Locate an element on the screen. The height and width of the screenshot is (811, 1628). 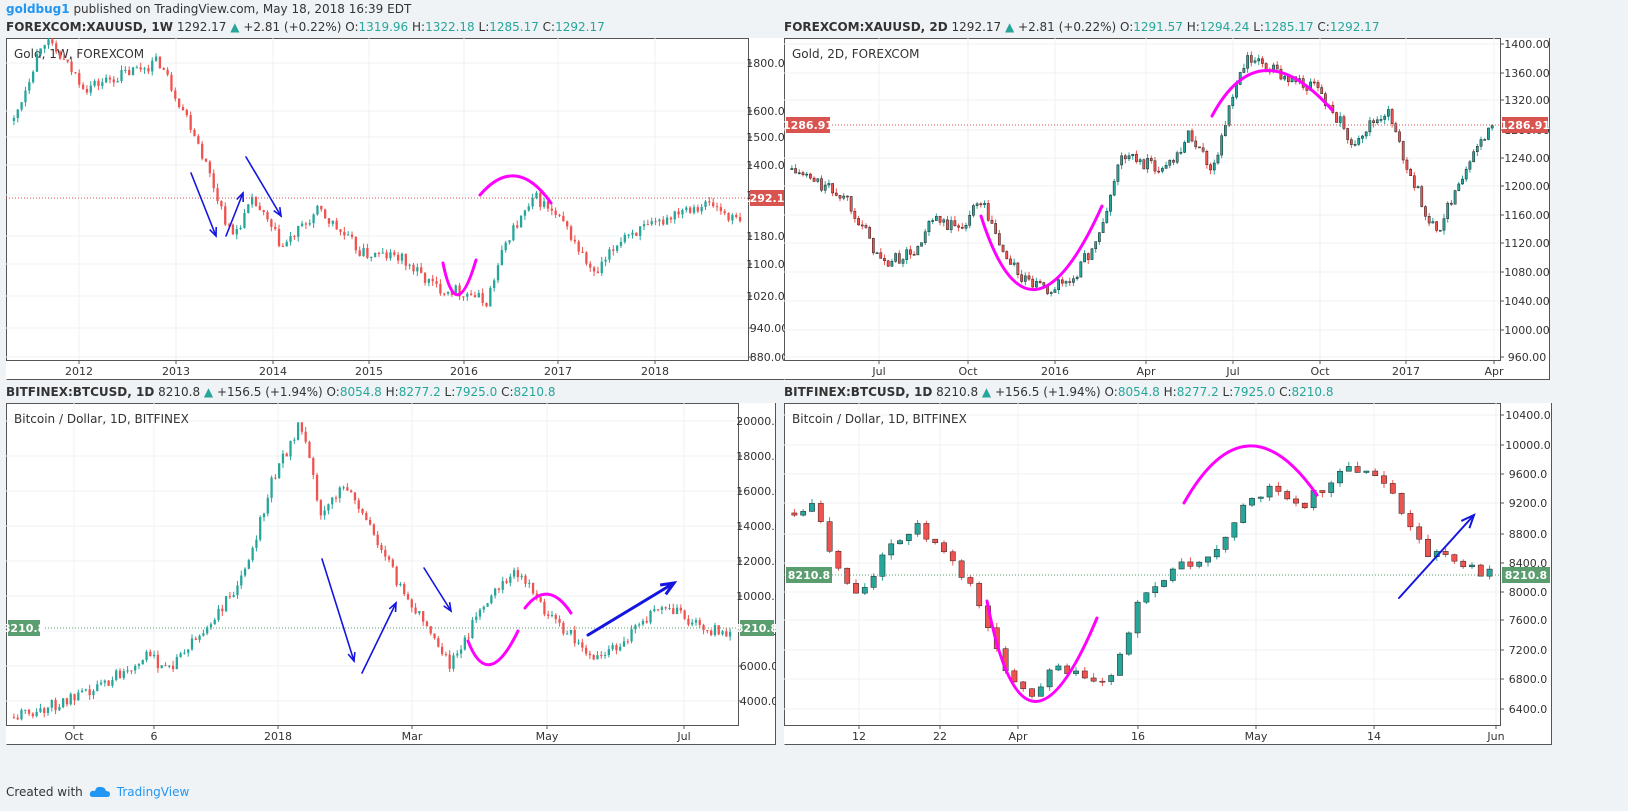
open-value: 8054.8 is located at coordinates (360, 392).